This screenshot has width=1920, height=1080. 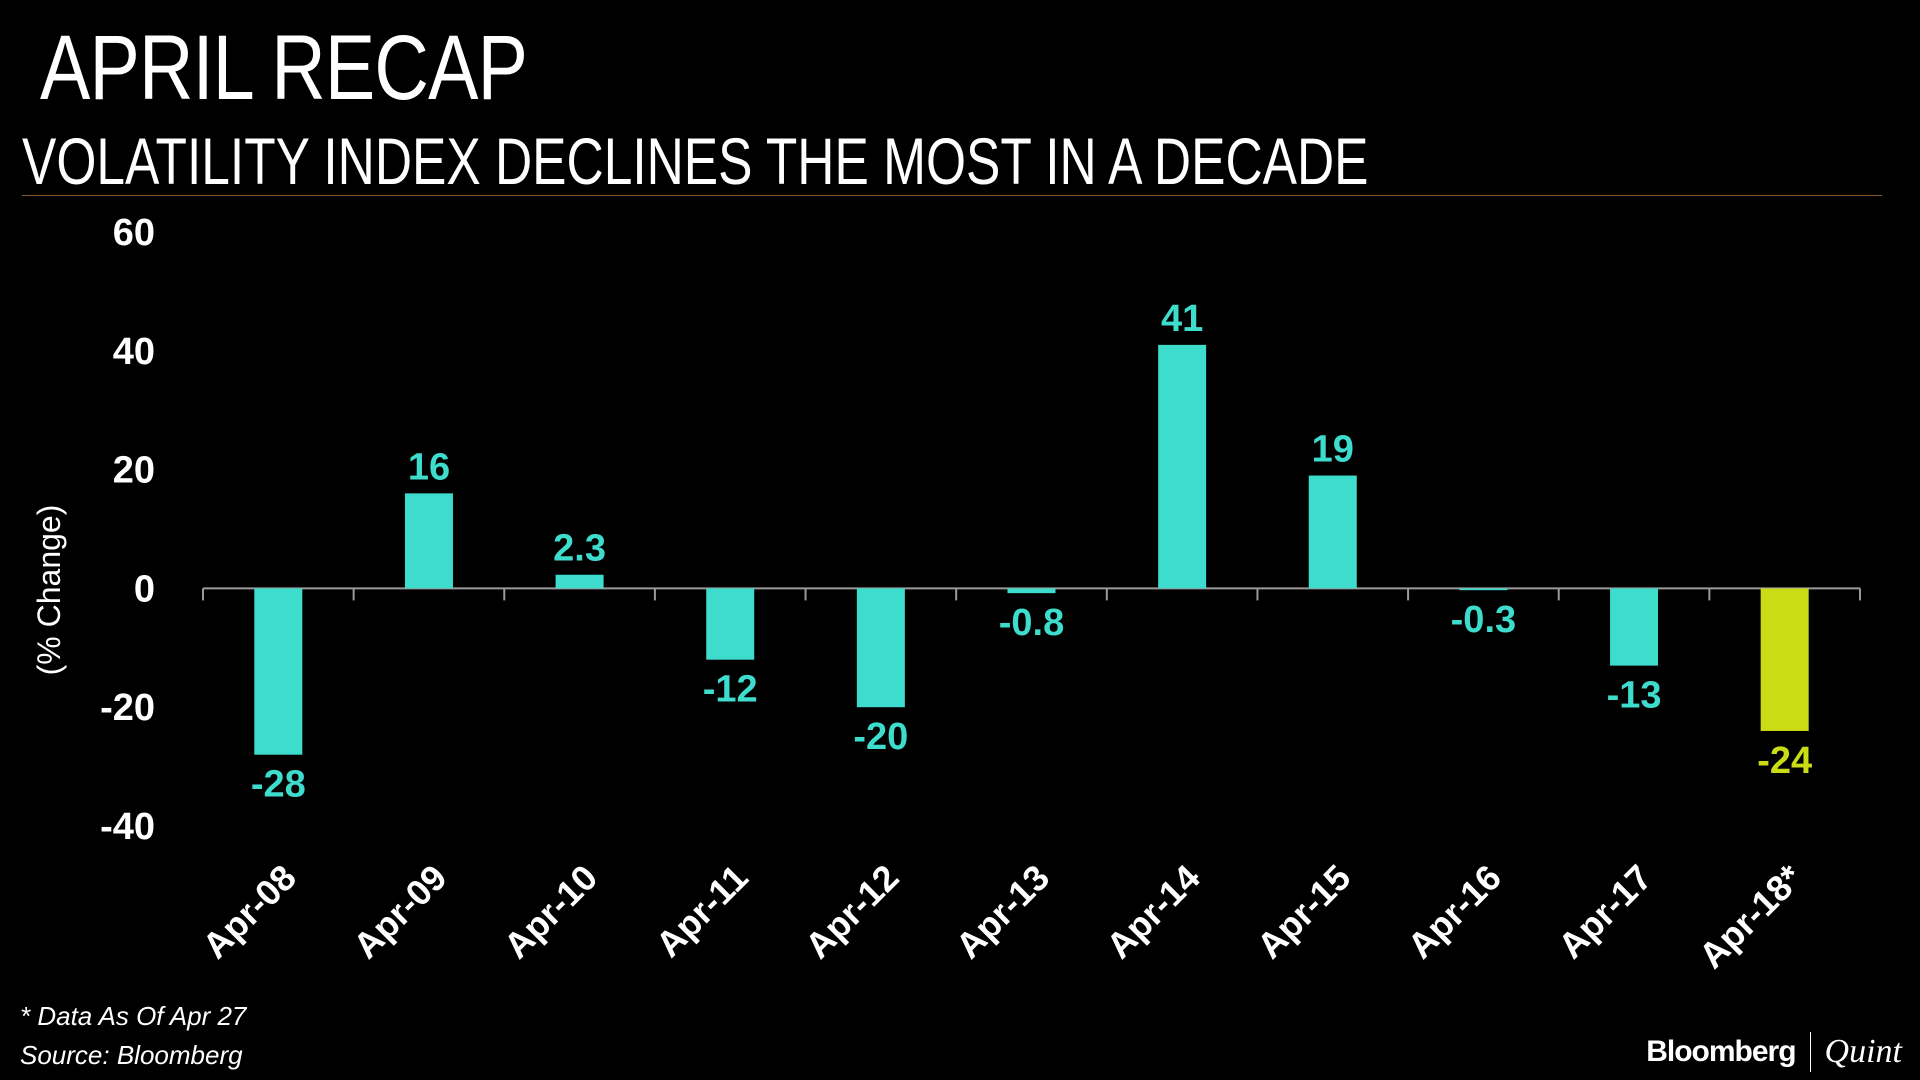 I want to click on data-label: 41, so click(x=1182, y=319).